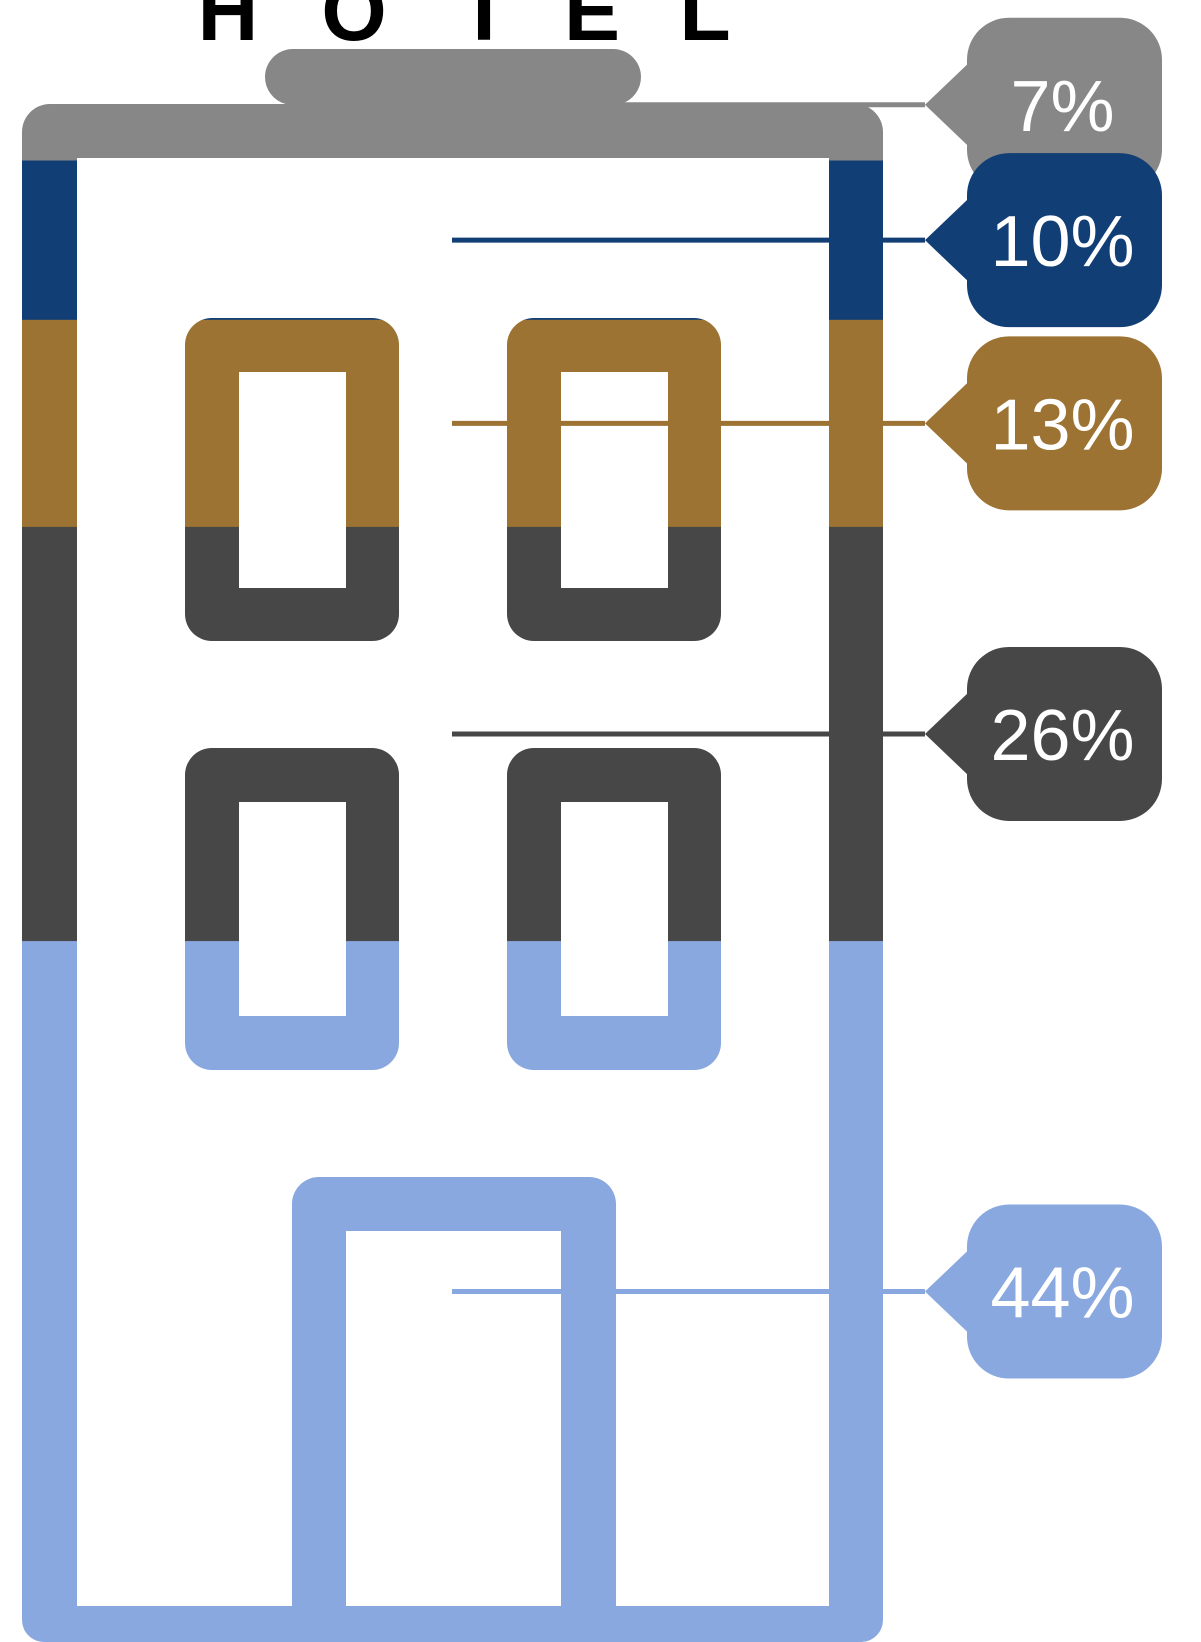 The width and height of the screenshot is (1201, 1642). I want to click on callout-value-label: 44%, so click(1062, 1294).